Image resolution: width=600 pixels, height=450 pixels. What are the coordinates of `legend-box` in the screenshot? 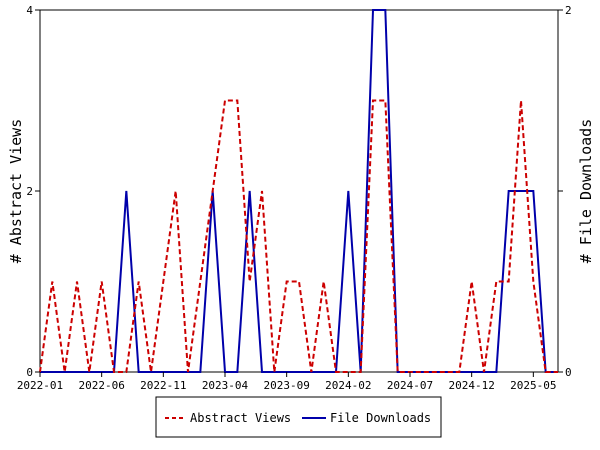 It's located at (298, 417).